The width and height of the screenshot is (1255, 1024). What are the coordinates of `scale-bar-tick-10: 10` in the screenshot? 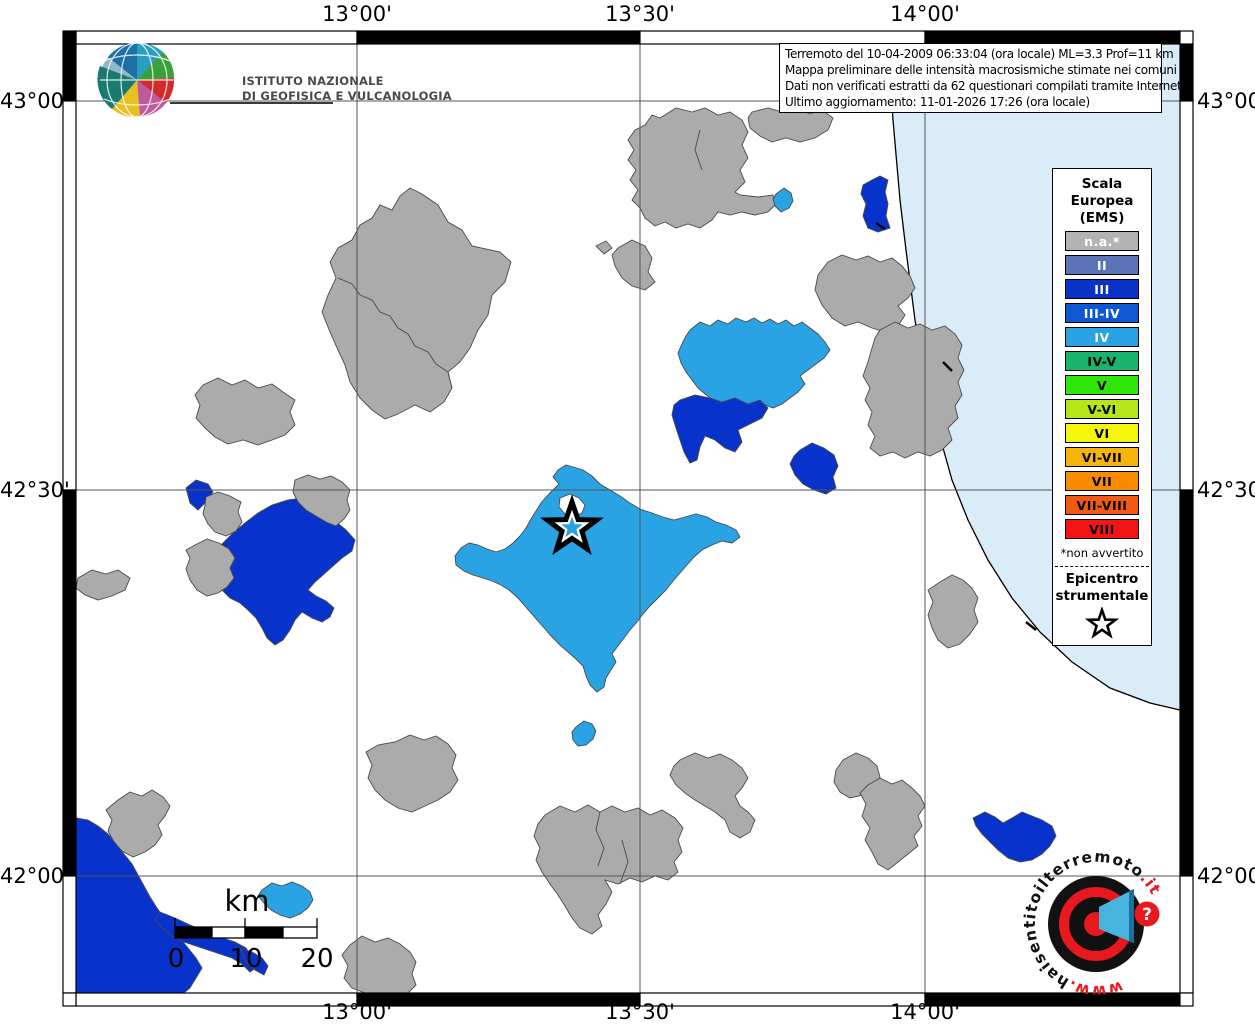 It's located at (246, 959).